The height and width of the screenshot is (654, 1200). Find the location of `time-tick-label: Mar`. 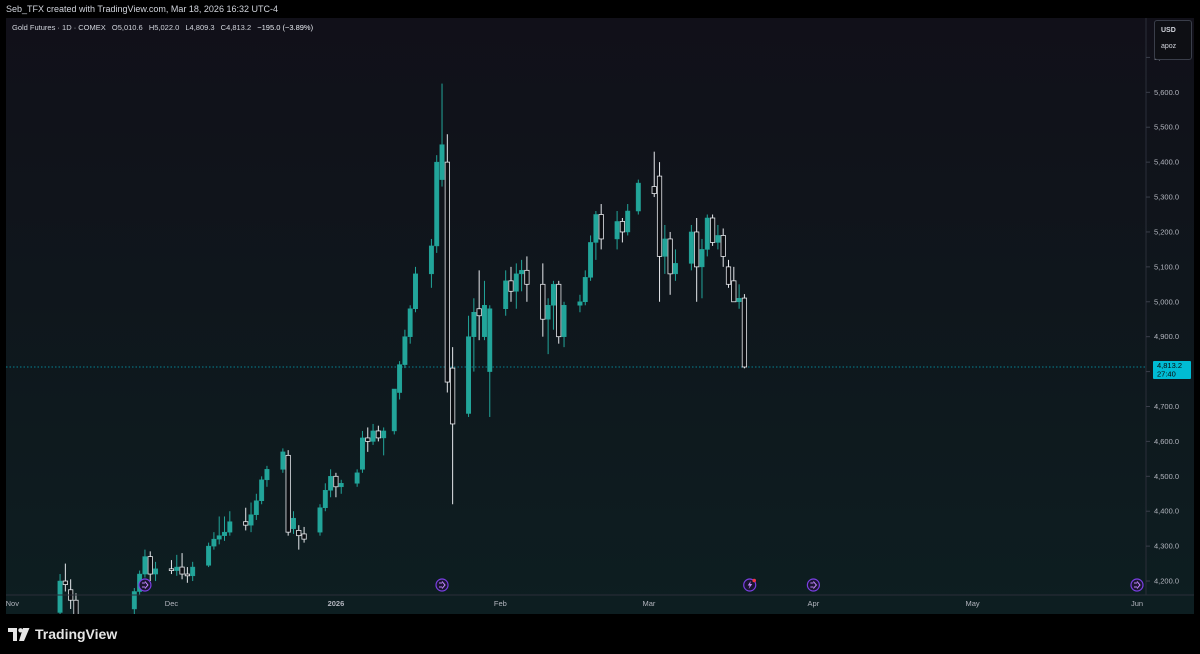

time-tick-label: Mar is located at coordinates (648, 603).